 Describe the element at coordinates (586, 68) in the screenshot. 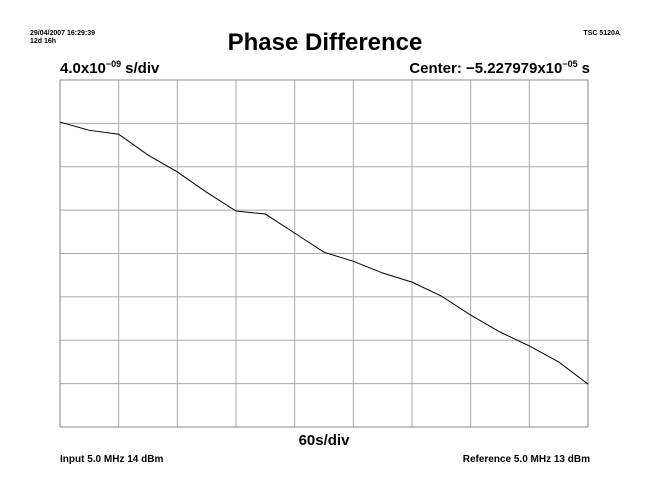

I see `center-unit: s` at that location.